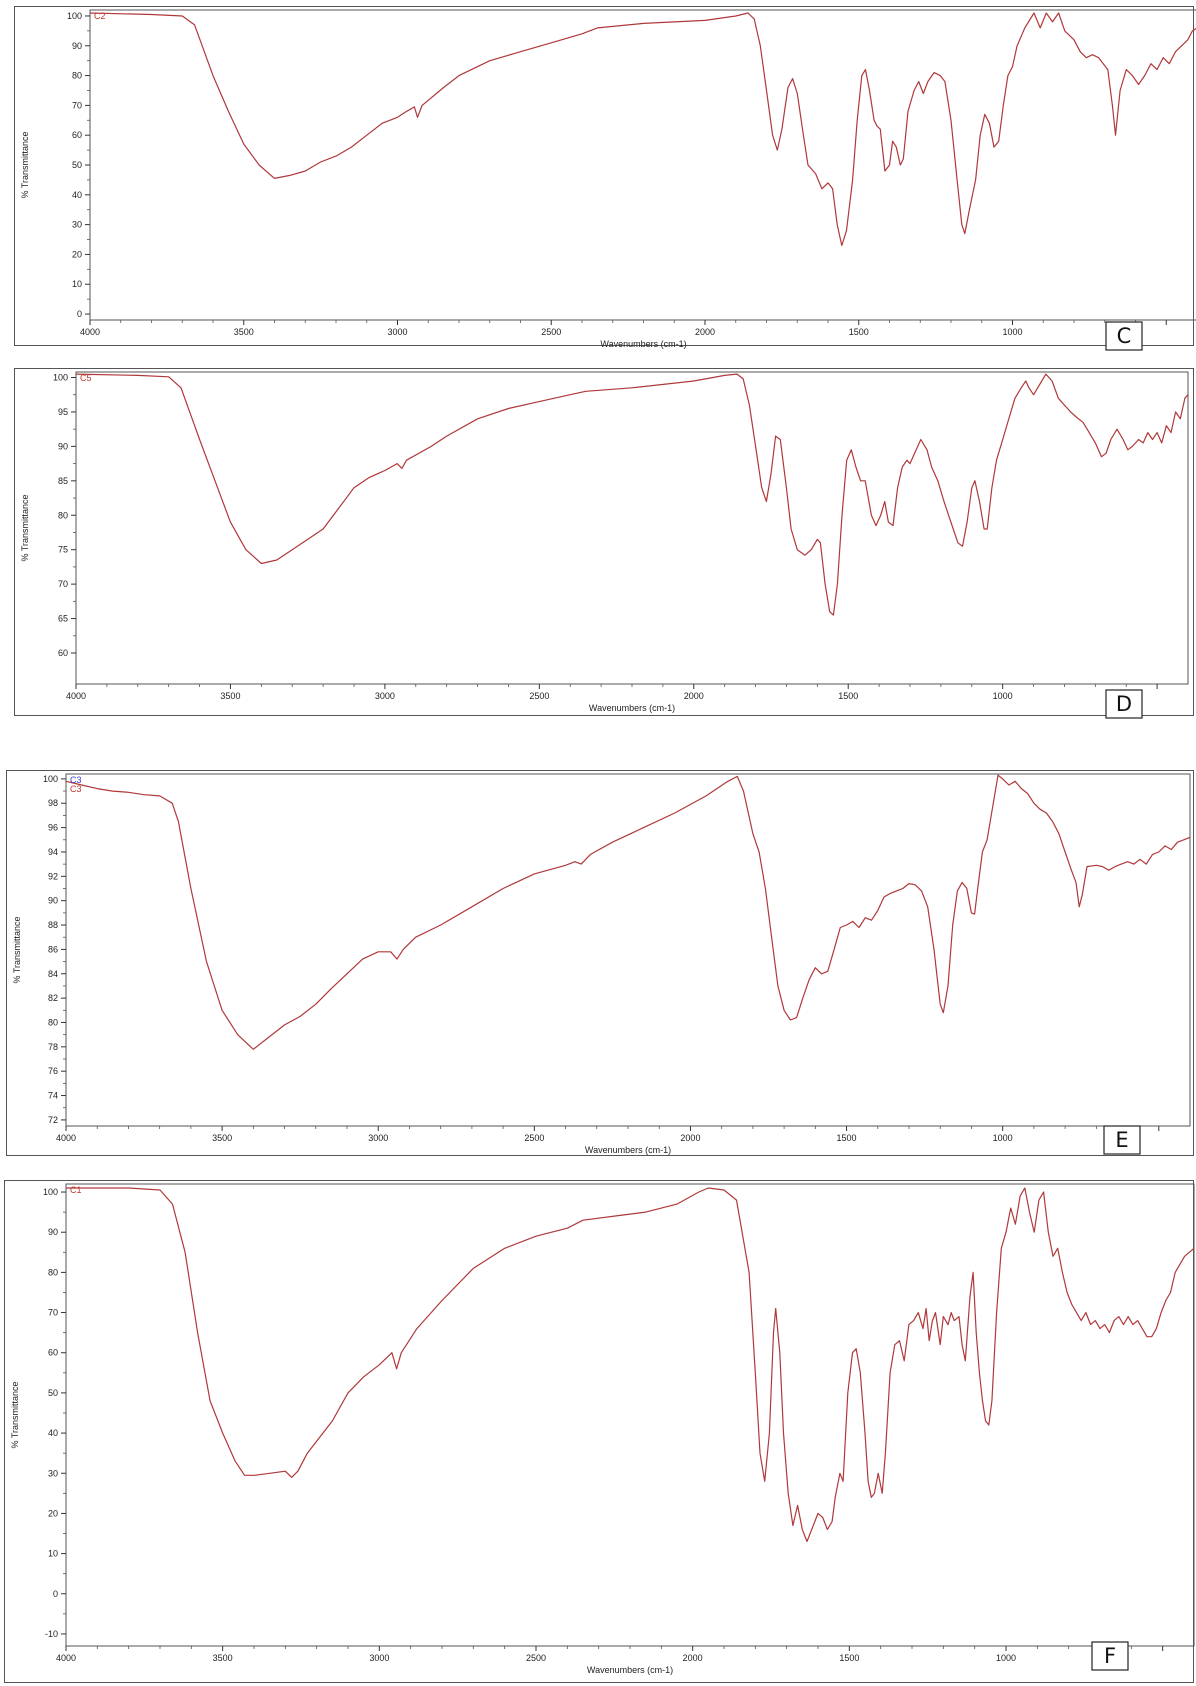 This screenshot has height=1686, width=1196. What do you see at coordinates (53, 828) in the screenshot?
I see `y-tick-label: 96` at bounding box center [53, 828].